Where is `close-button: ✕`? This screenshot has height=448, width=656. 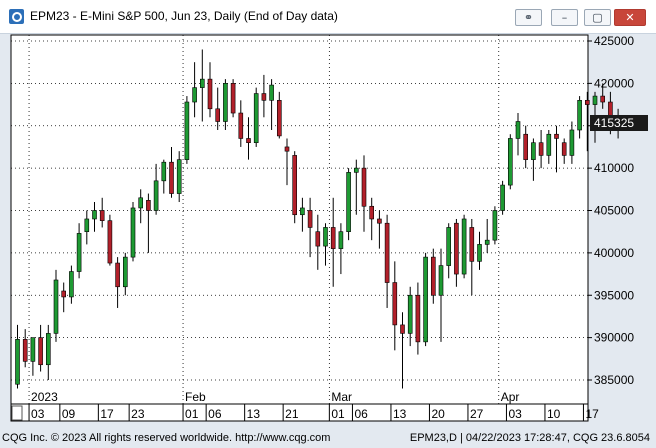 close-button: ✕ is located at coordinates (630, 17).